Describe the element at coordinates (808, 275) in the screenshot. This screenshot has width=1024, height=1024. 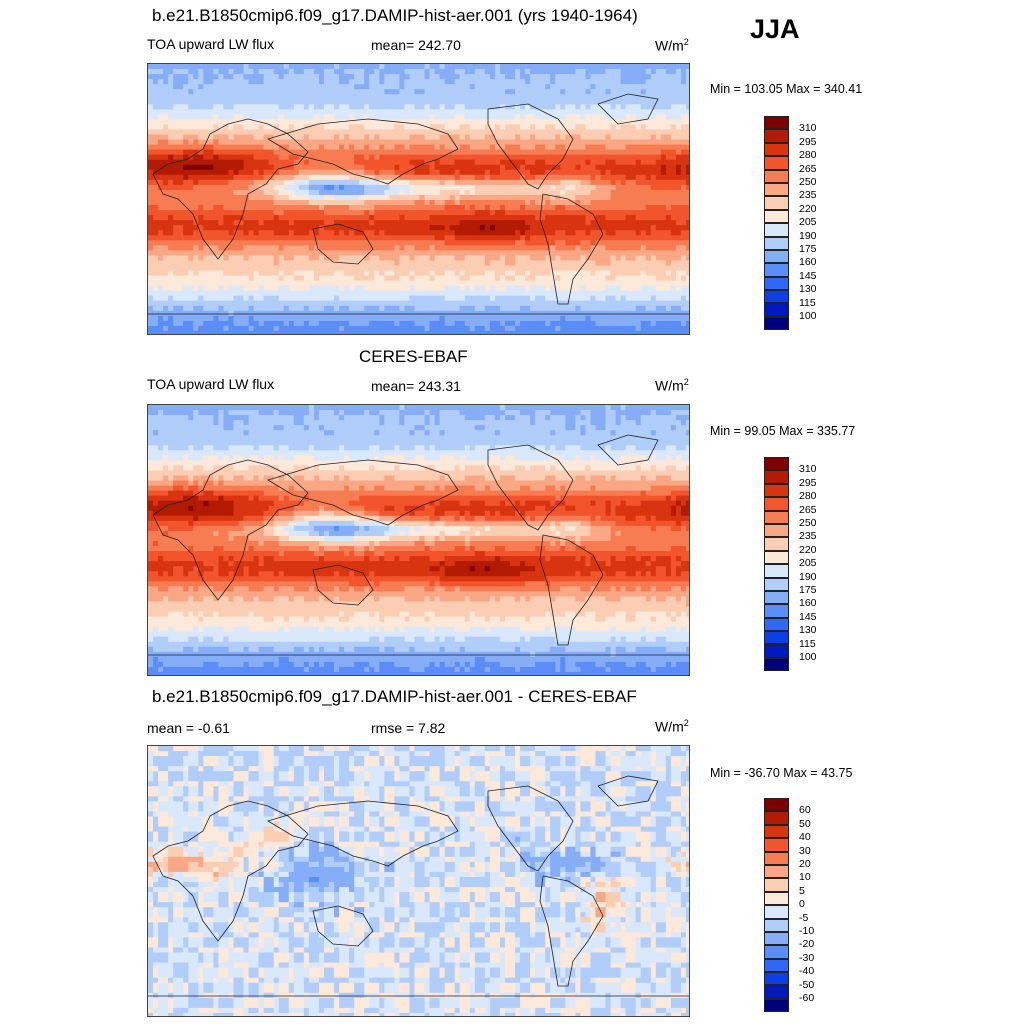
I see `colorbar-tick-label: 145` at that location.